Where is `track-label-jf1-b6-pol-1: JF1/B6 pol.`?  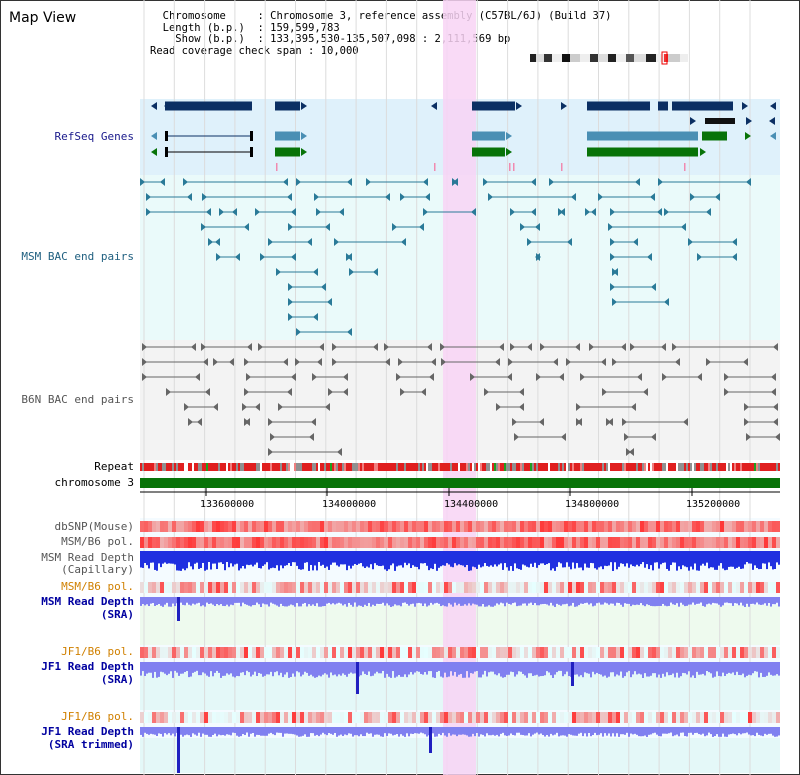
track-label-jf1-b6-pol-1: JF1/B6 pol. is located at coordinates (97, 651).